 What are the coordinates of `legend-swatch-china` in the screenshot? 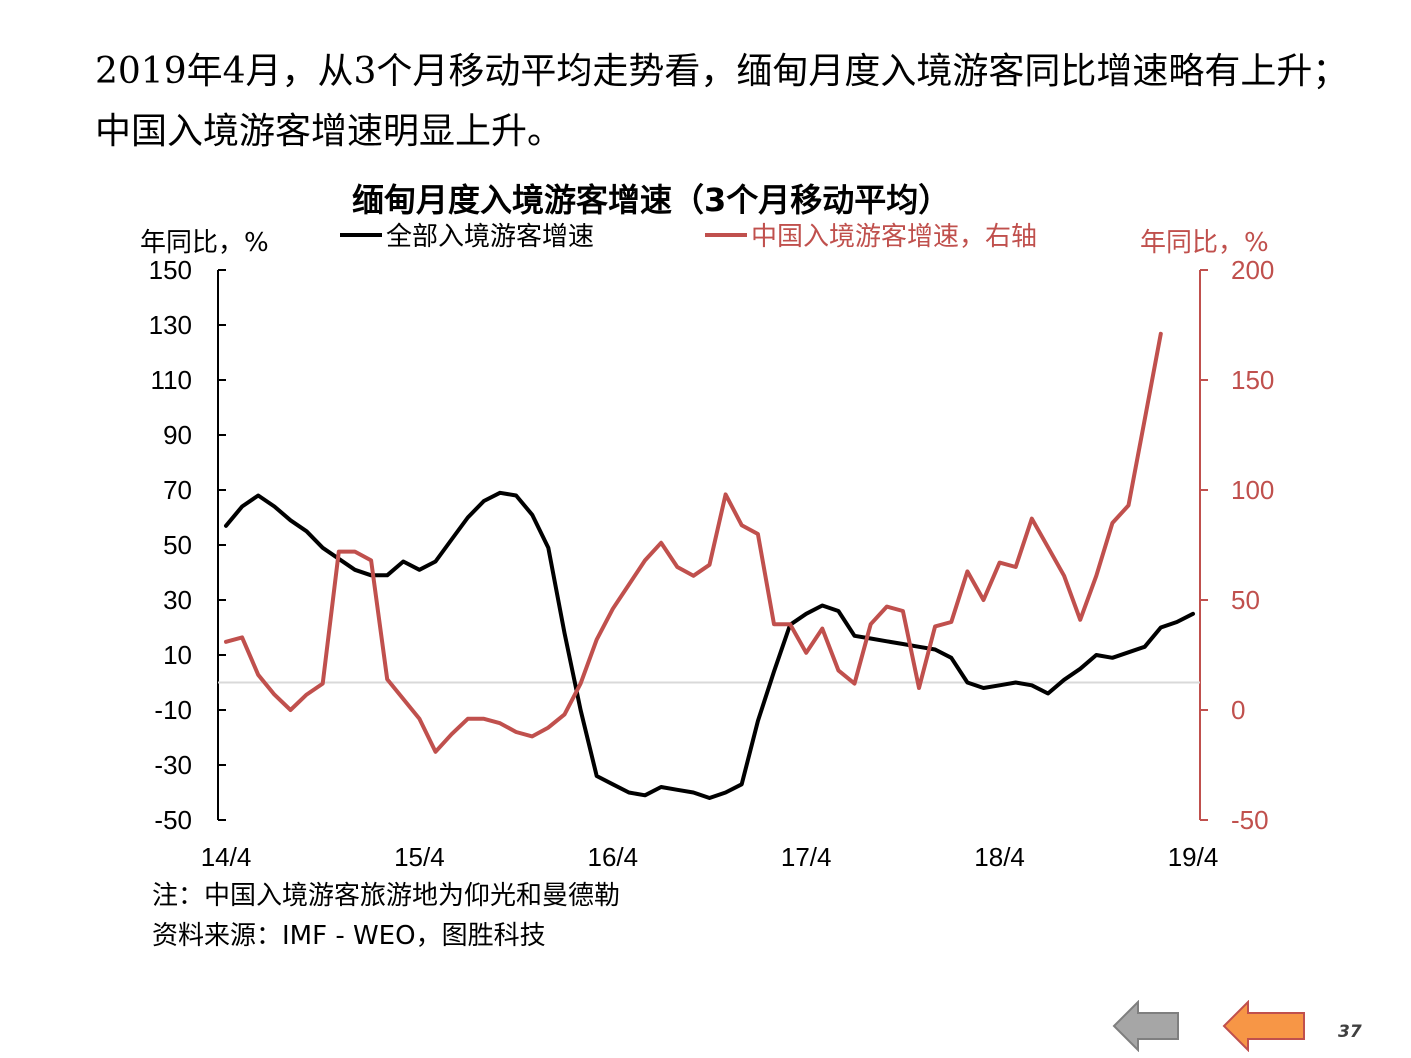 It's located at (726, 234).